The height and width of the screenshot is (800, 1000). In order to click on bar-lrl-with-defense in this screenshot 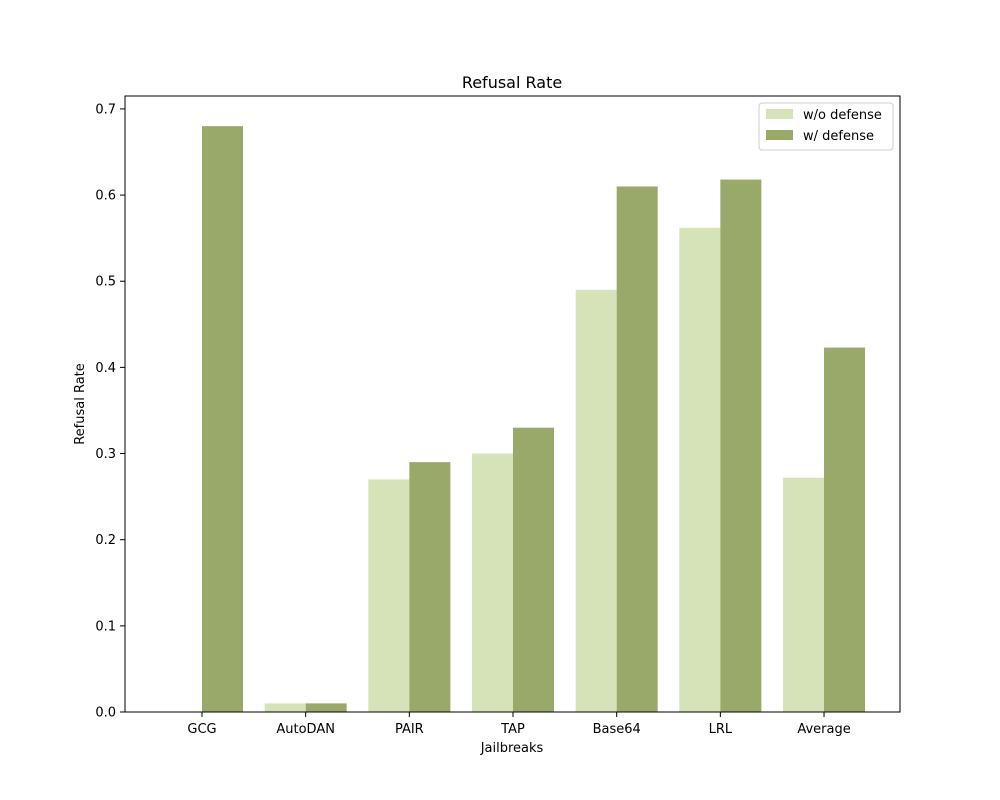, I will do `click(741, 445)`.